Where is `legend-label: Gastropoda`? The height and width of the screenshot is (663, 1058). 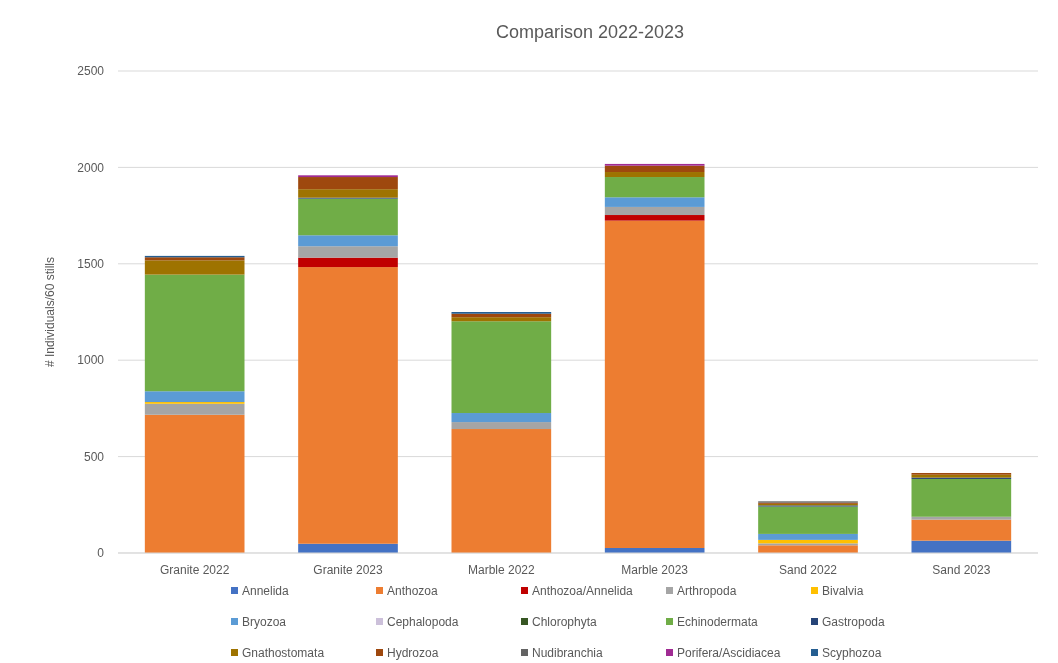
legend-label: Gastropoda is located at coordinates (854, 622).